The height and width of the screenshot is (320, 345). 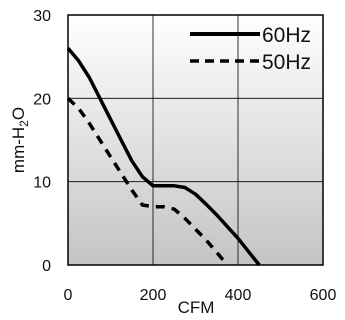 What do you see at coordinates (250, 49) in the screenshot?
I see `legend: 60Hz 50Hz` at bounding box center [250, 49].